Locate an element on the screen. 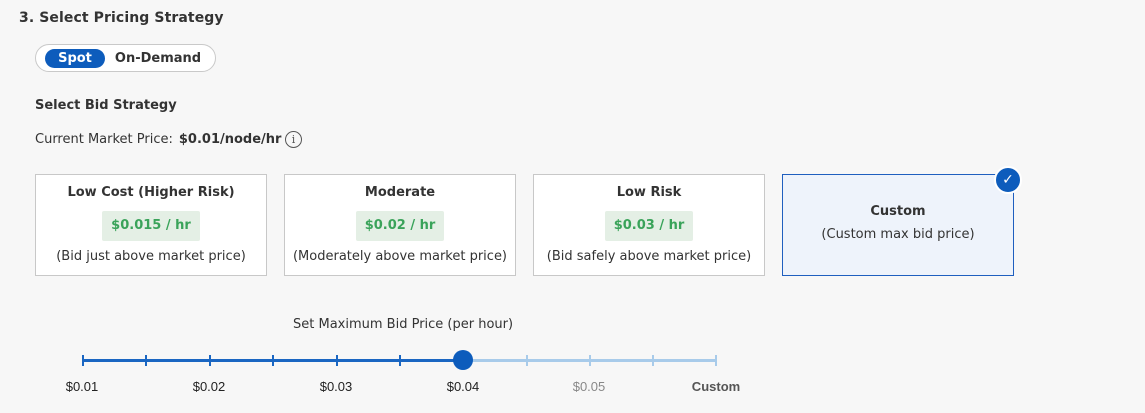 Image resolution: width=1145 pixels, height=413 pixels. pricing-toggle: Spot On-Demand is located at coordinates (125, 58).